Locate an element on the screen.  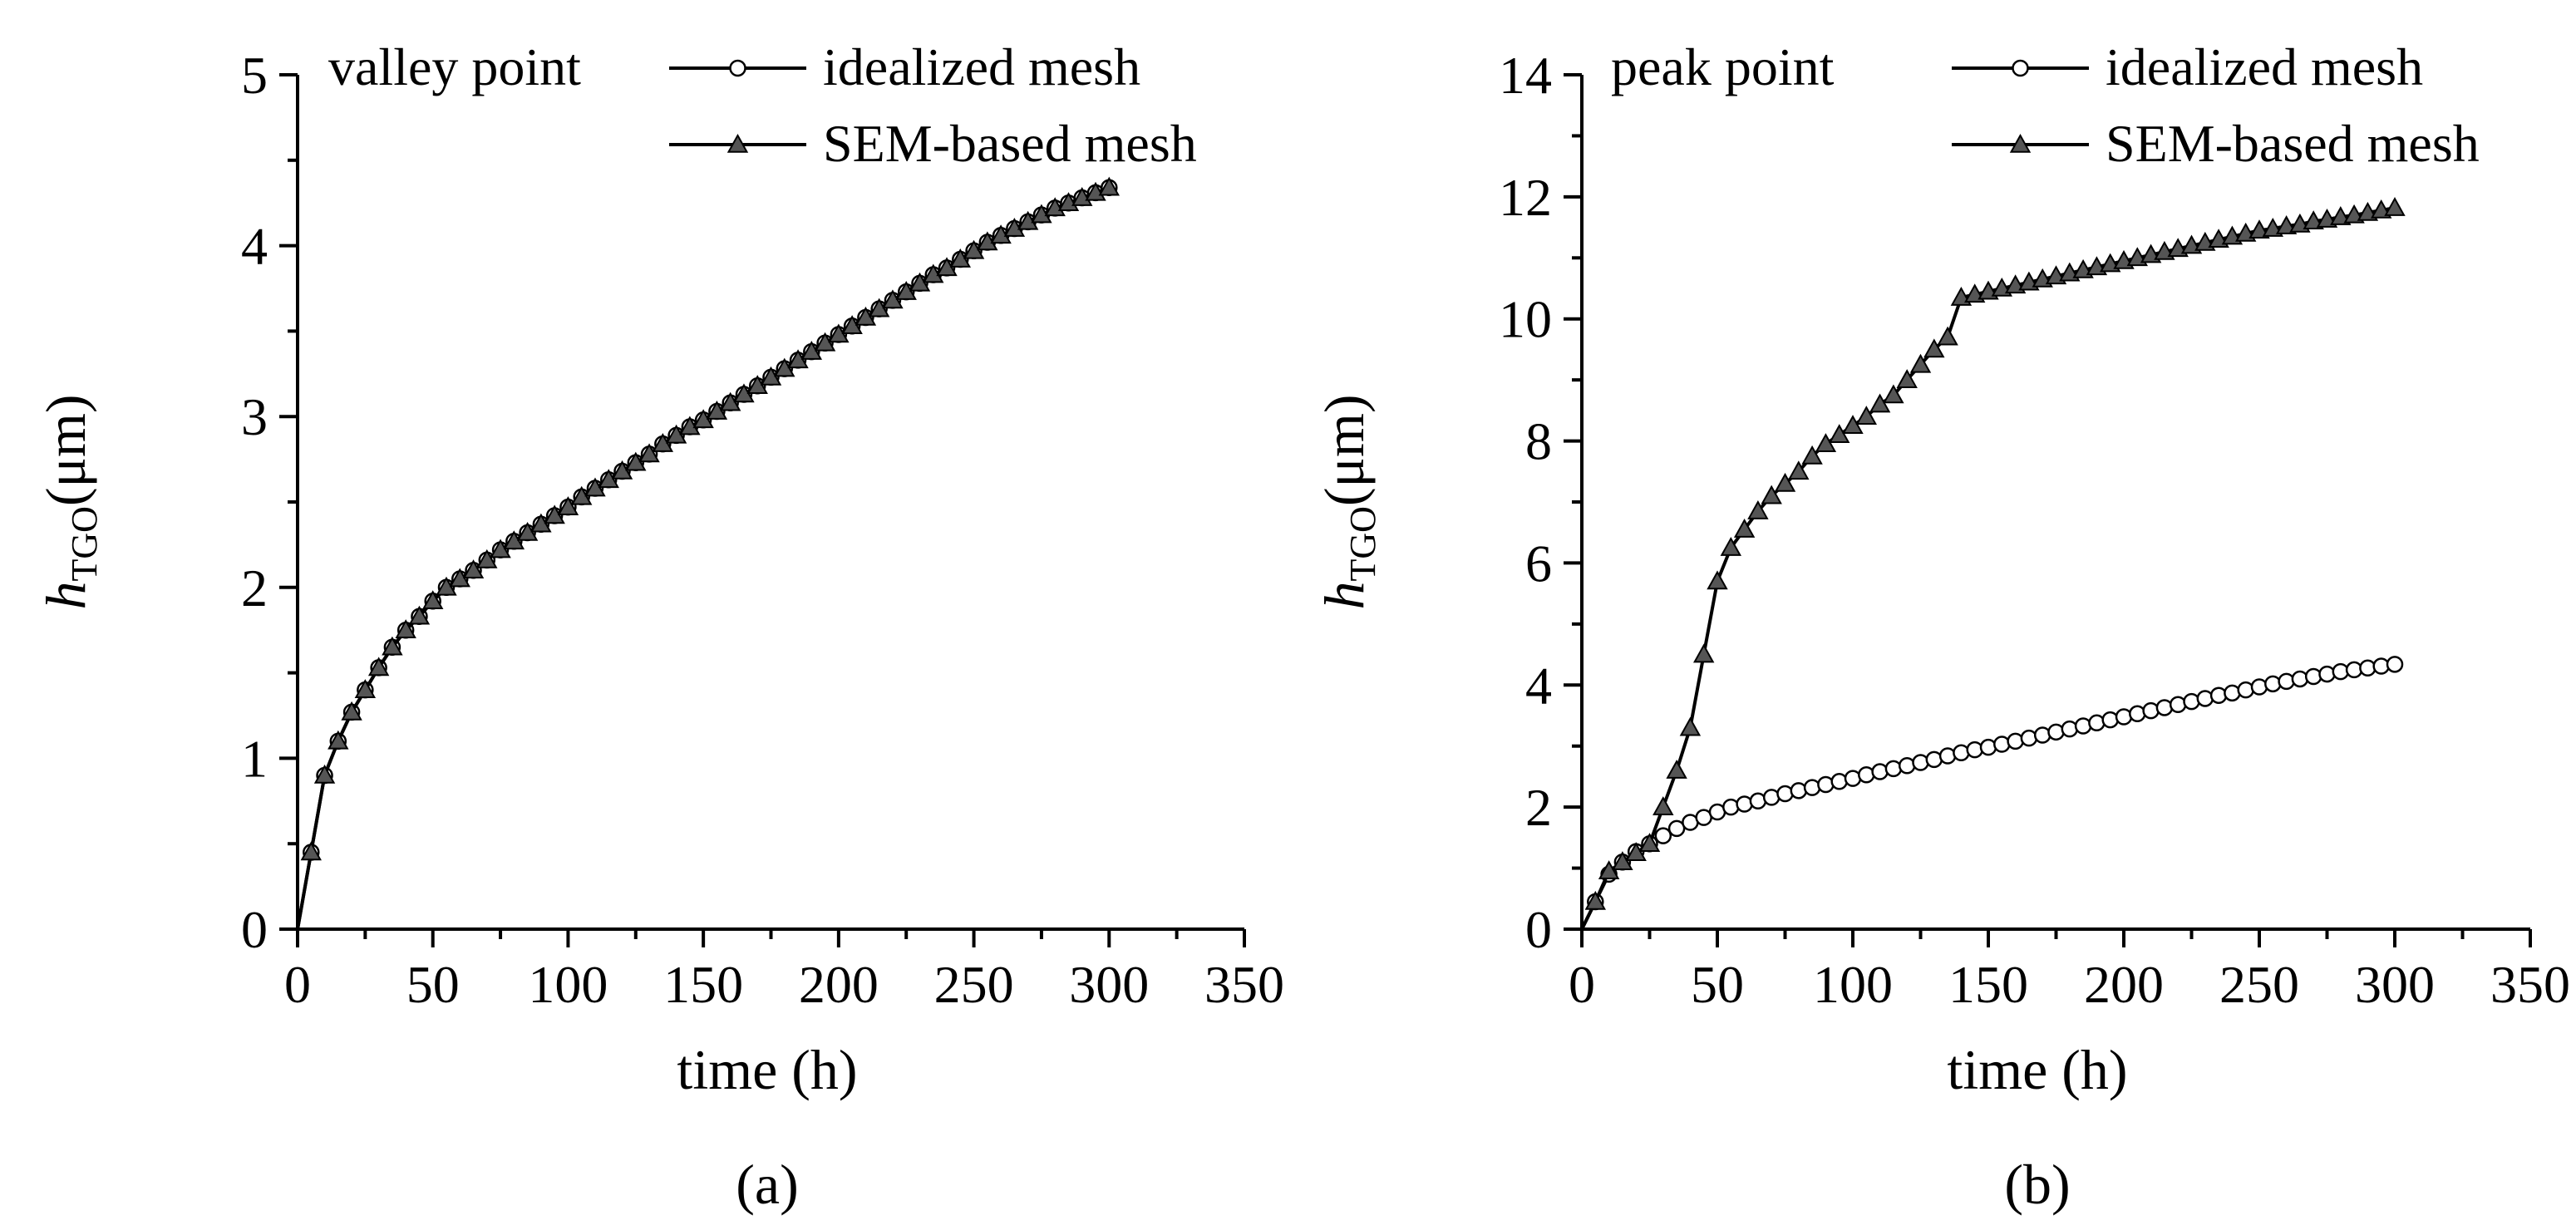
panel-a-ytick-label: 3 is located at coordinates (254, 416).